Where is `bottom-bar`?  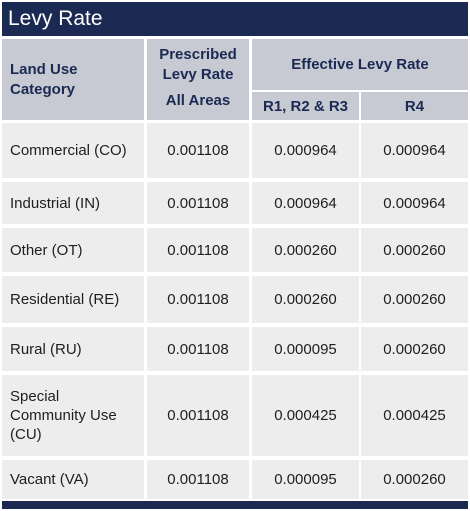 bottom-bar is located at coordinates (235, 505).